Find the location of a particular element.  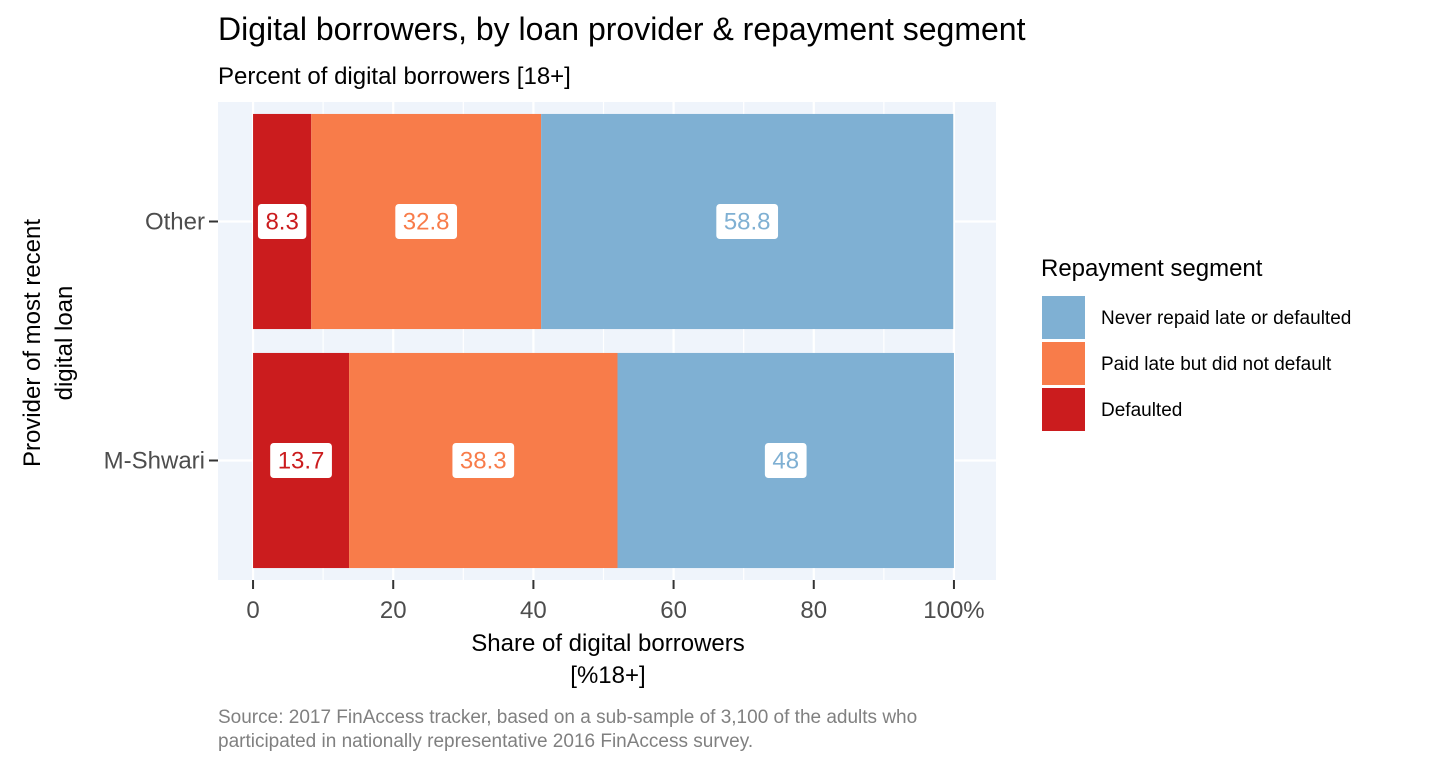

x-tick-label: 40 is located at coordinates (533, 610).